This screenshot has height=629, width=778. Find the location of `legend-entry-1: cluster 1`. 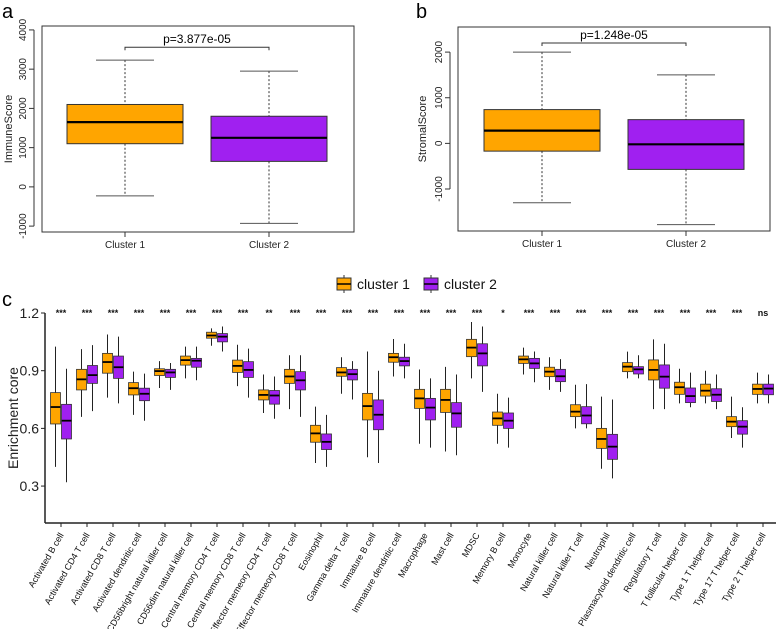

legend-entry-1: cluster 1 is located at coordinates (373, 284).